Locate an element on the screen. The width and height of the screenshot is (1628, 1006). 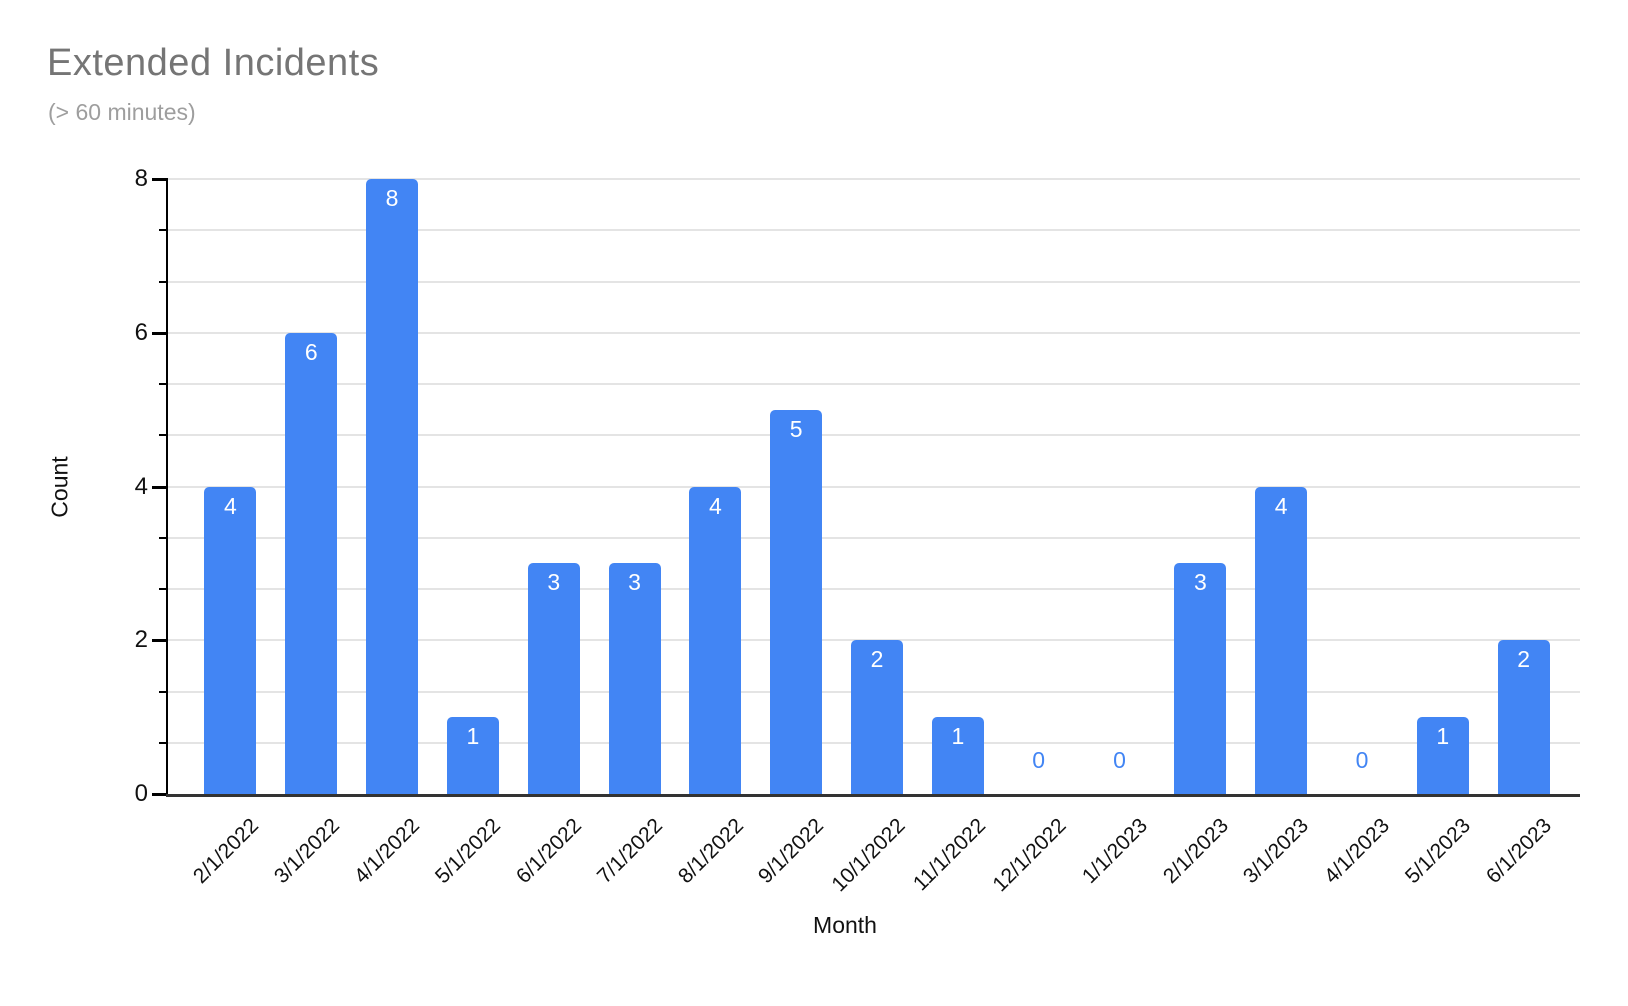
bar-2-1-2022: 4 is located at coordinates (230, 640).